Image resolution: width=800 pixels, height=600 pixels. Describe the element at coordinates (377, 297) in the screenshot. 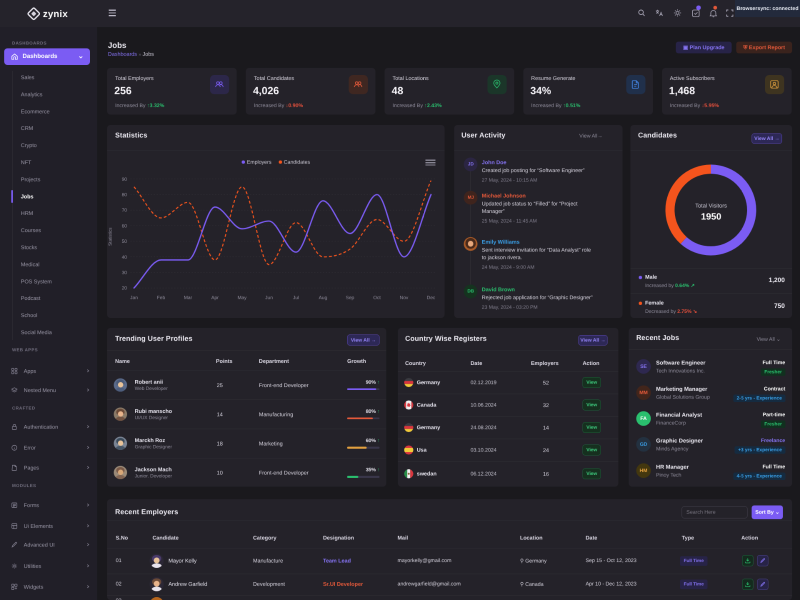

I see `svg-text: Oct` at that location.